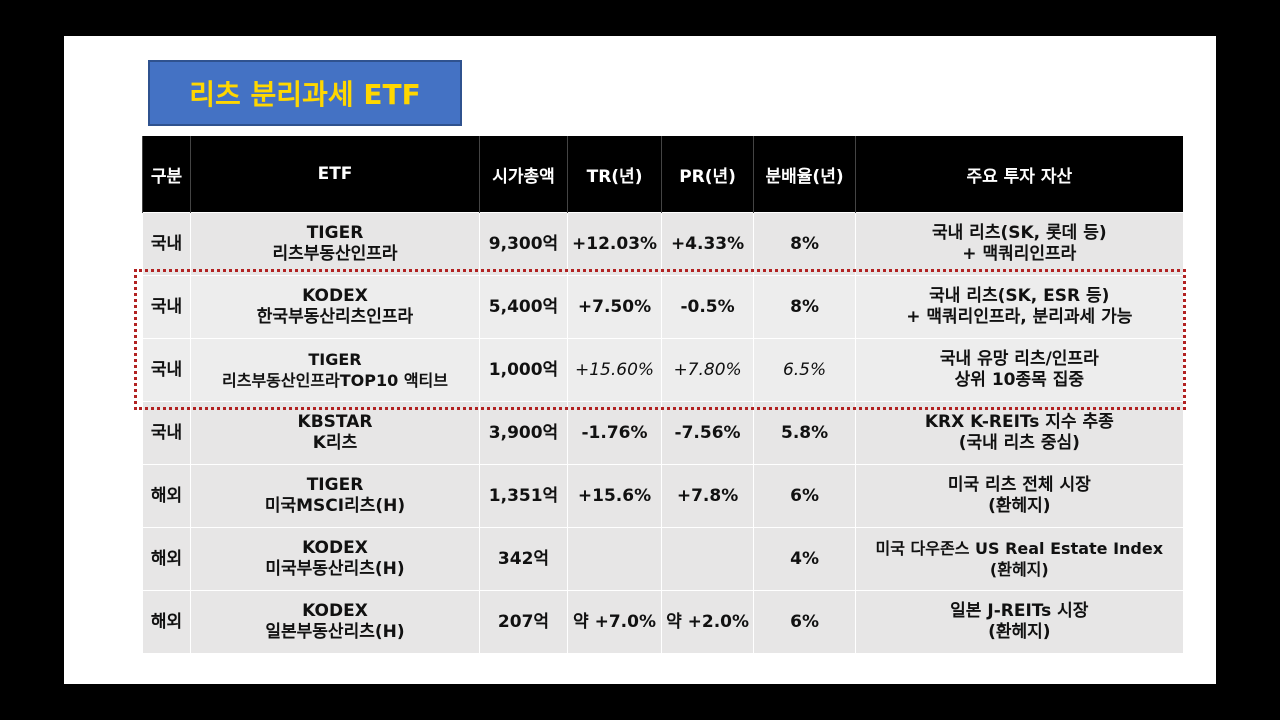 The height and width of the screenshot is (720, 1280). What do you see at coordinates (614, 496) in the screenshot?
I see `cell-tr: +15.6%` at bounding box center [614, 496].